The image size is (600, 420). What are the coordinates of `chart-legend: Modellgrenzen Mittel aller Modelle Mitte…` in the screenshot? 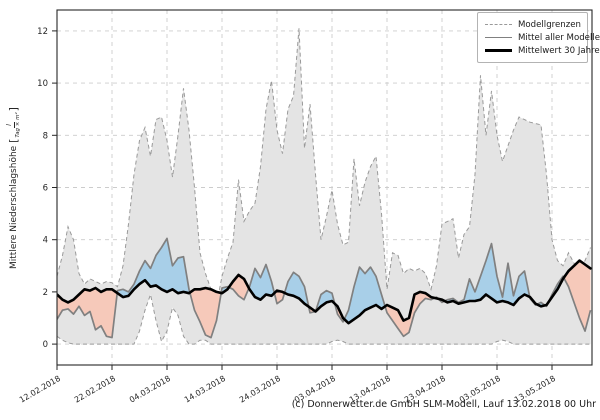 It's located at (538, 37).